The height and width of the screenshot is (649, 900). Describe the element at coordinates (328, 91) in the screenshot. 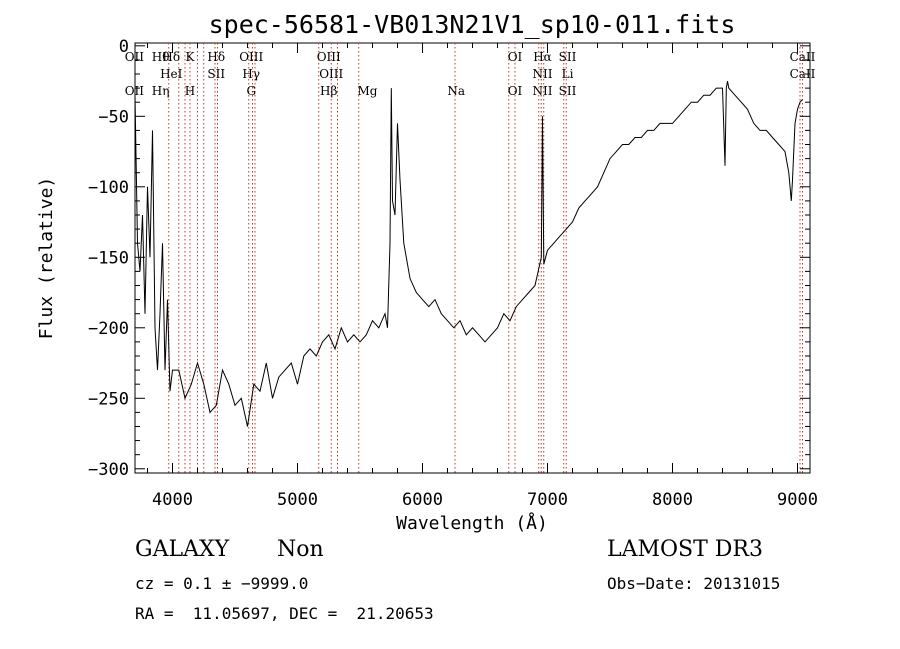

I see `line-label: Hβ` at that location.